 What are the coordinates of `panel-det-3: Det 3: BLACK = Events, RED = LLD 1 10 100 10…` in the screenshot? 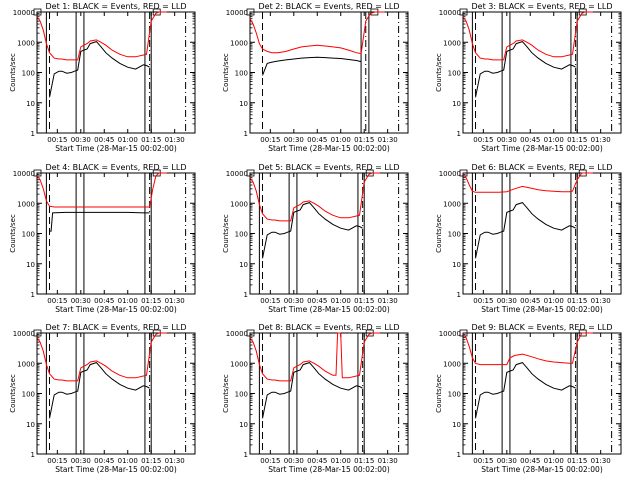 It's located at (528, 77).